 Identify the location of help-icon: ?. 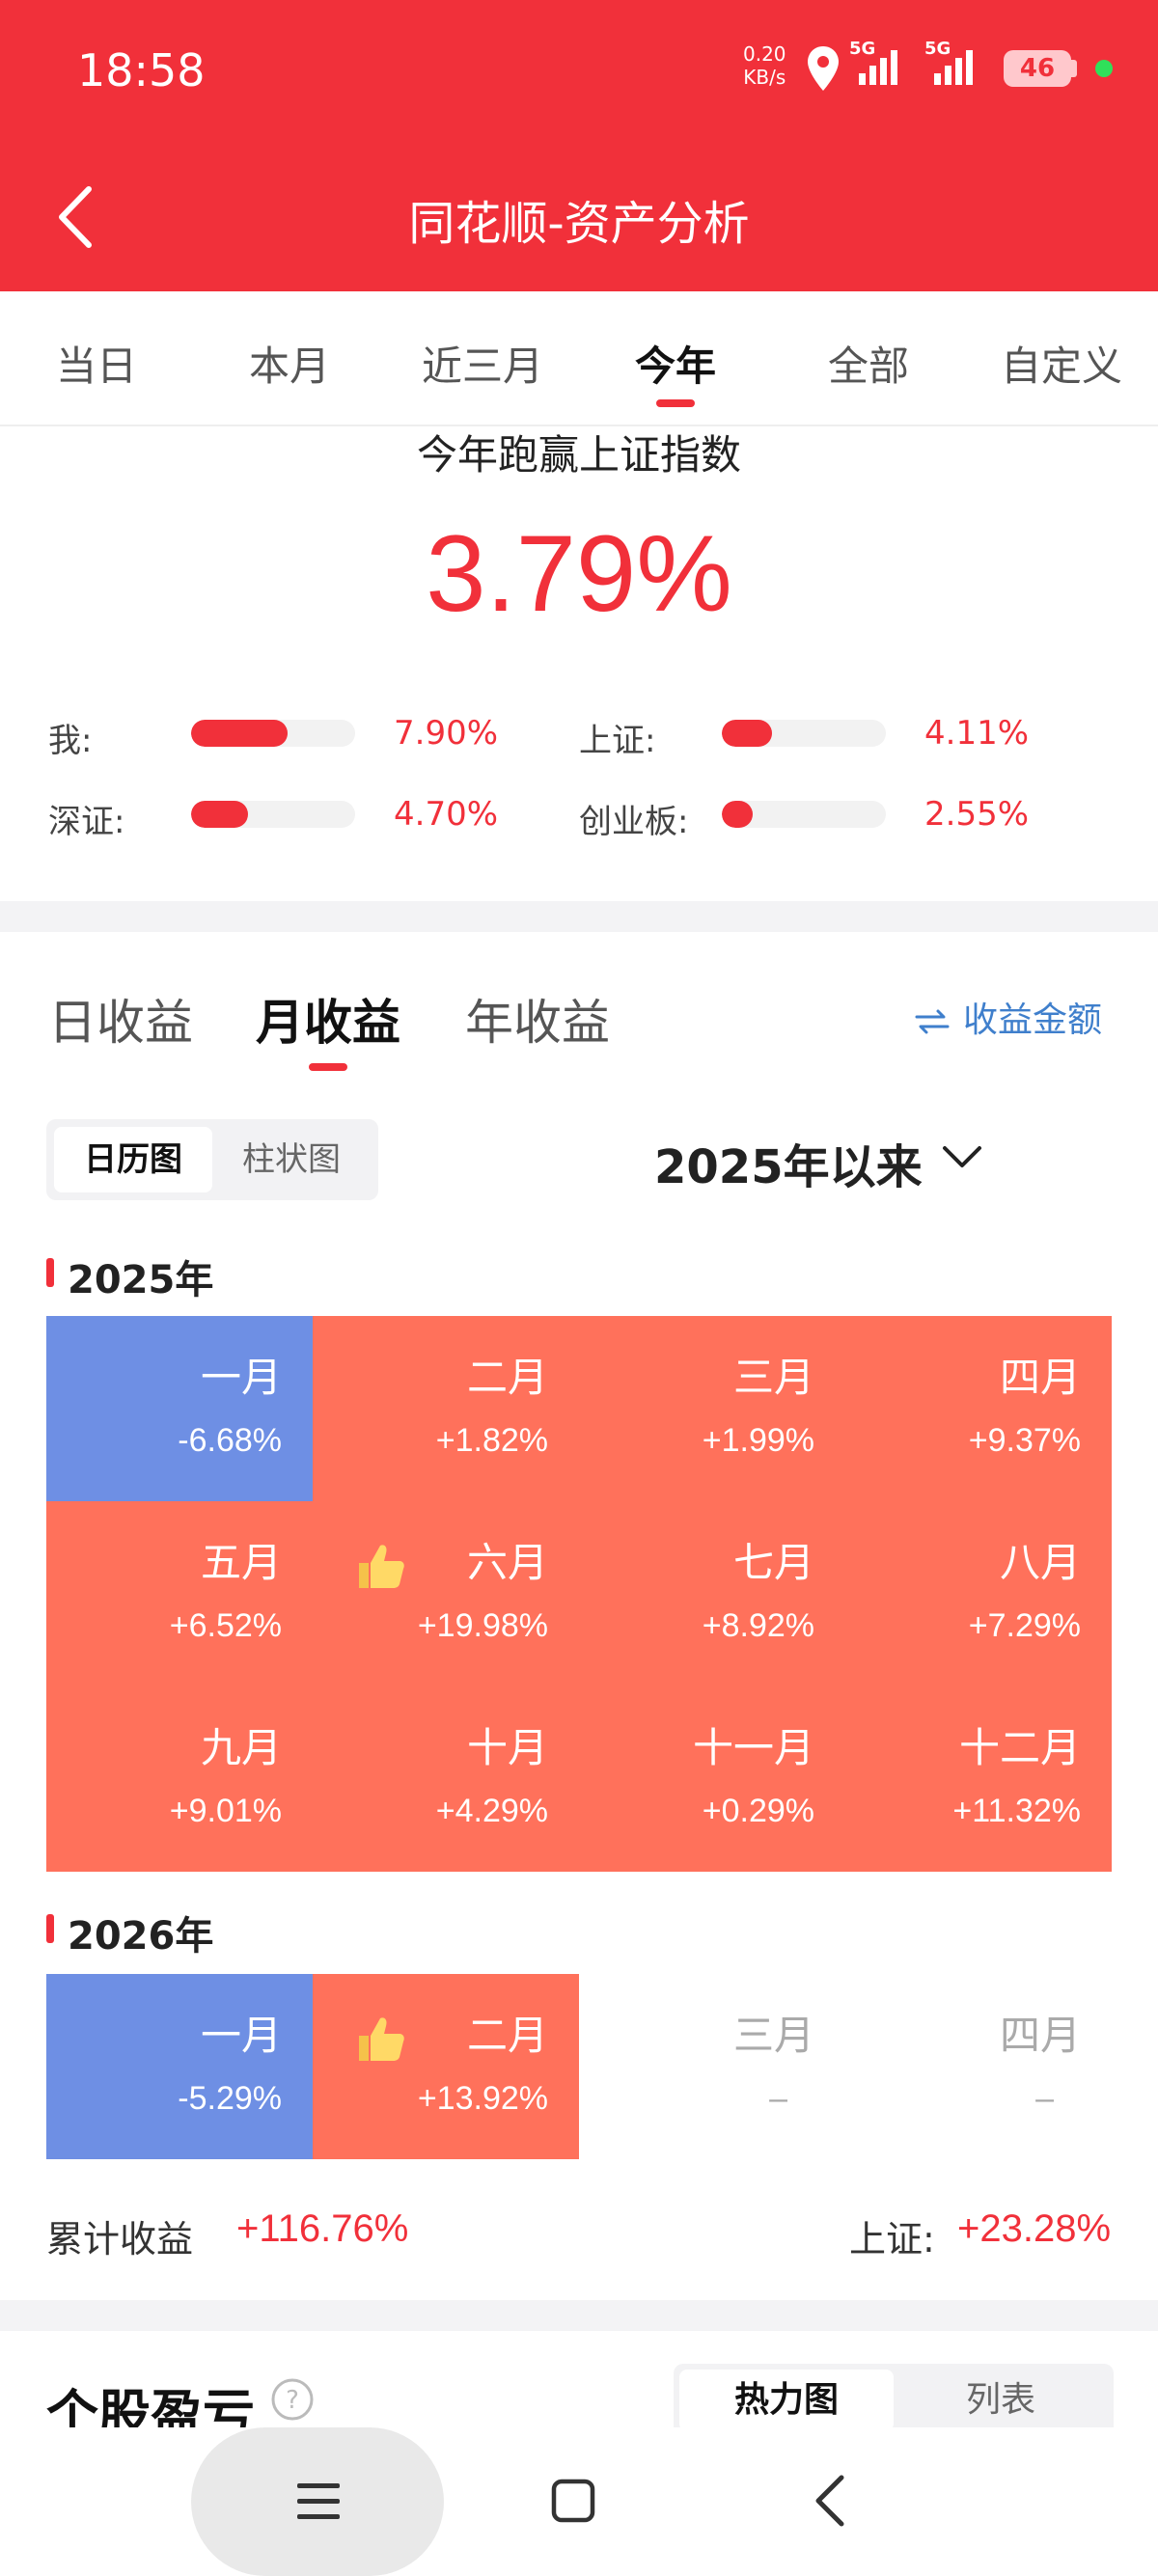
(292, 2400).